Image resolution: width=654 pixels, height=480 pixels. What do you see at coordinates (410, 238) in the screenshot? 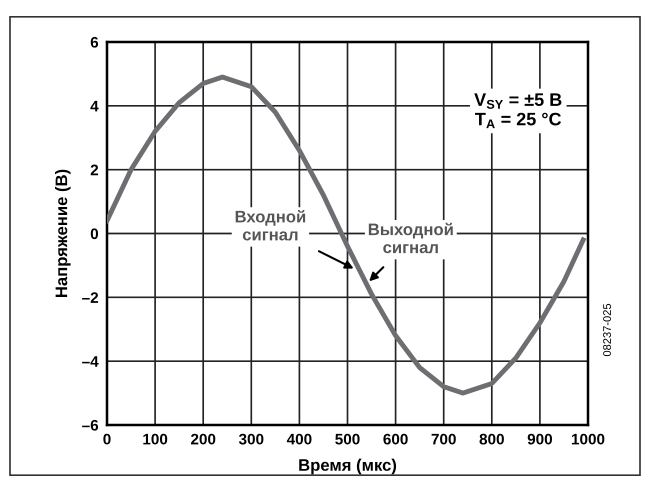
I see `annotation: Выходной сигнал` at bounding box center [410, 238].